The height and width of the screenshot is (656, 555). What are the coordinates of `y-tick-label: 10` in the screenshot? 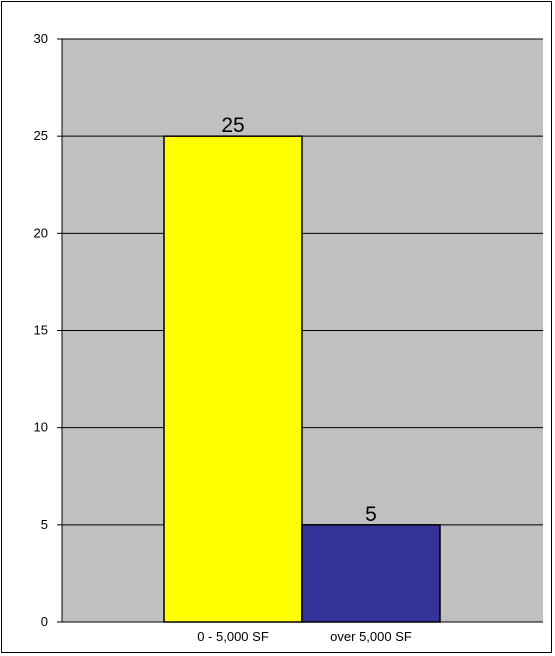 It's located at (41, 427).